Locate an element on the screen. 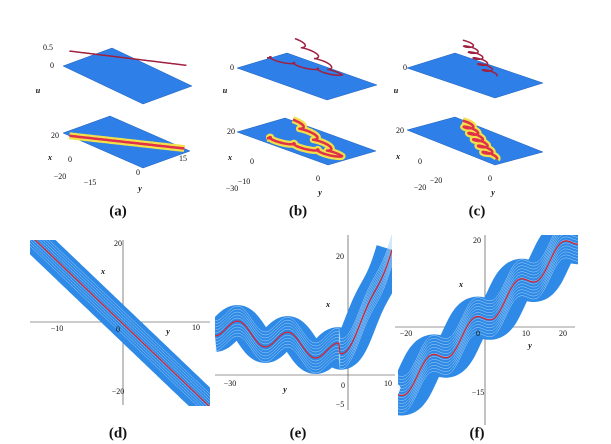 The width and height of the screenshot is (611, 444). panel-label: (f) is located at coordinates (477, 433).